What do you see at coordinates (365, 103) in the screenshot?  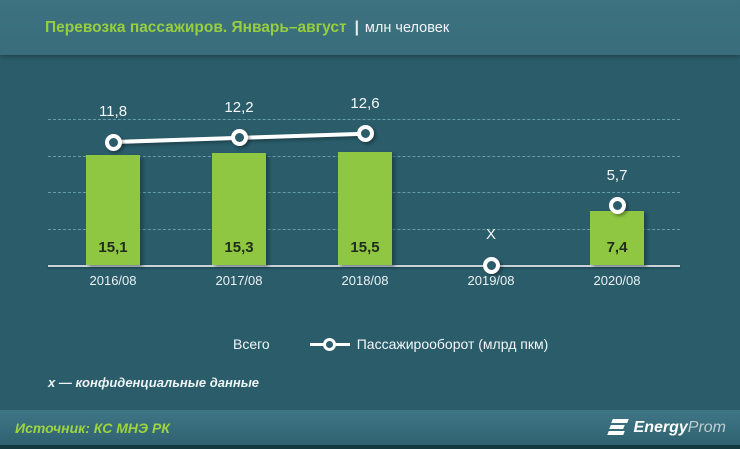 I see `marker-value-label: 12,6` at bounding box center [365, 103].